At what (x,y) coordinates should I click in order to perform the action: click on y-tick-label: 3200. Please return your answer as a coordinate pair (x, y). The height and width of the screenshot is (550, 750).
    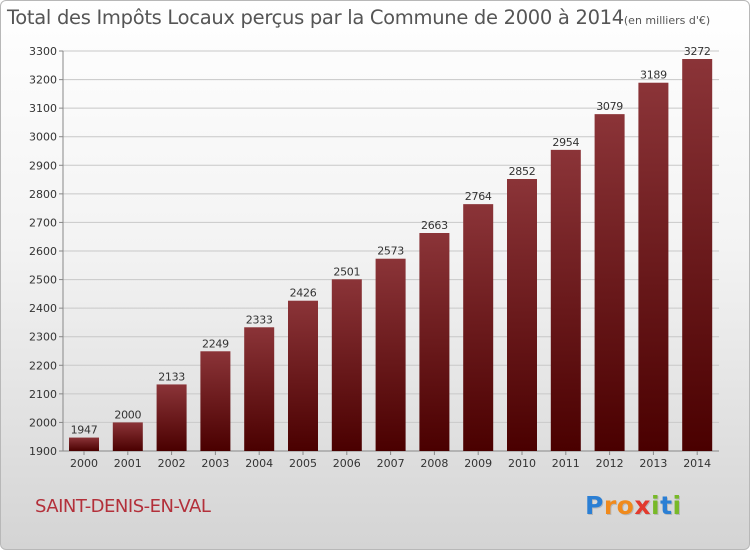
    Looking at the image, I should click on (43, 80).